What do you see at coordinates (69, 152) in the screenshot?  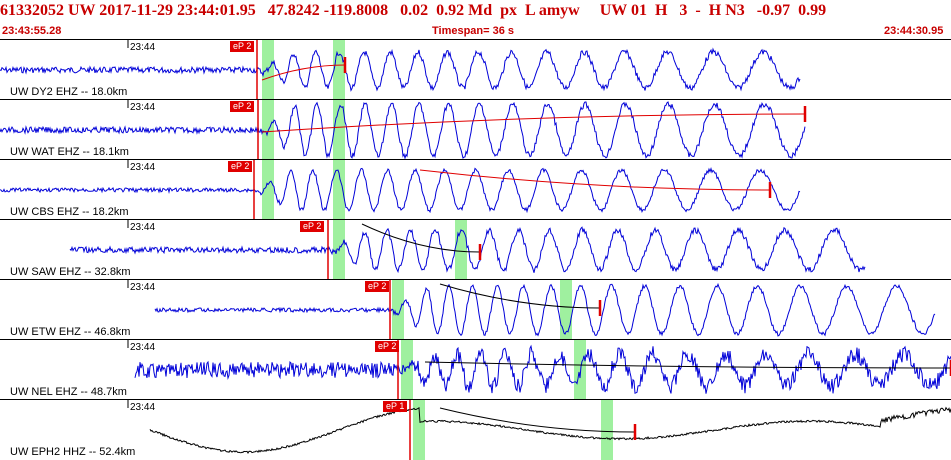 I see `station-label: UW WAT EHZ -- 18.1km` at bounding box center [69, 152].